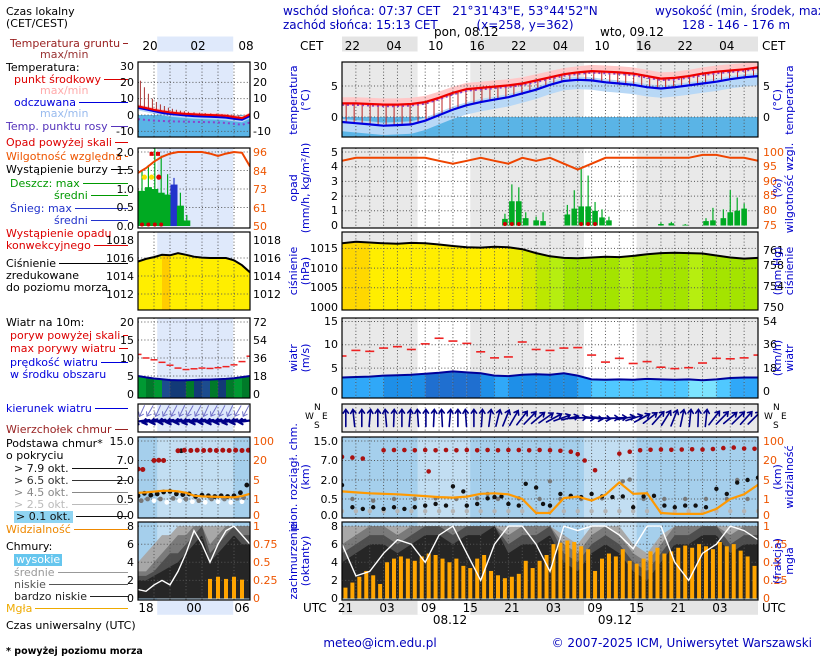 Image resolution: width=820 pixels, height=660 pixels. I want to click on sidebar-label: Temp. punktu rosy, so click(57, 126).